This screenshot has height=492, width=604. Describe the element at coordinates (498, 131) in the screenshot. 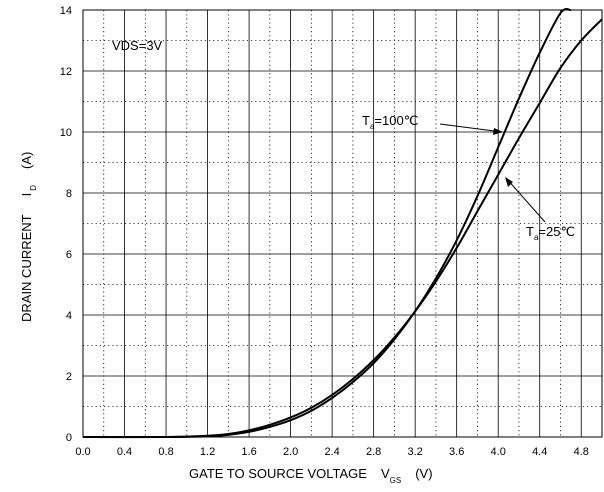

I see `series-label-100-arrowhead` at that location.